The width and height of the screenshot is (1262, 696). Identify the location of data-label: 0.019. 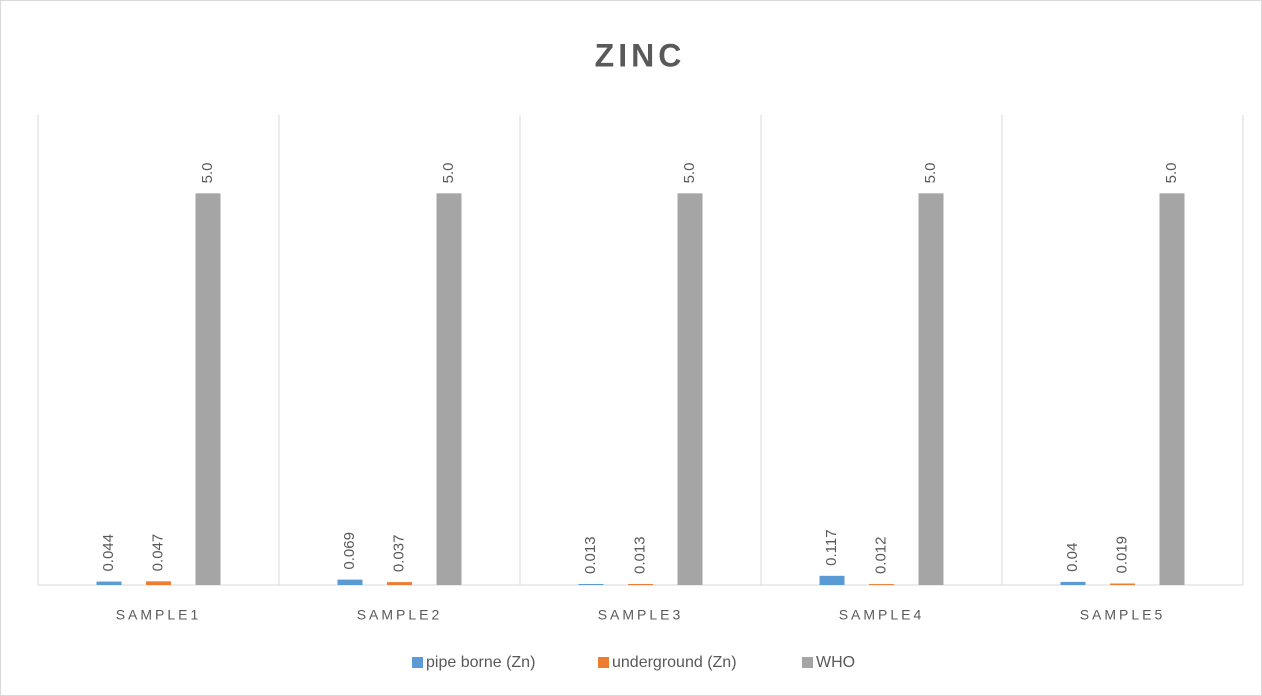
(1121, 555).